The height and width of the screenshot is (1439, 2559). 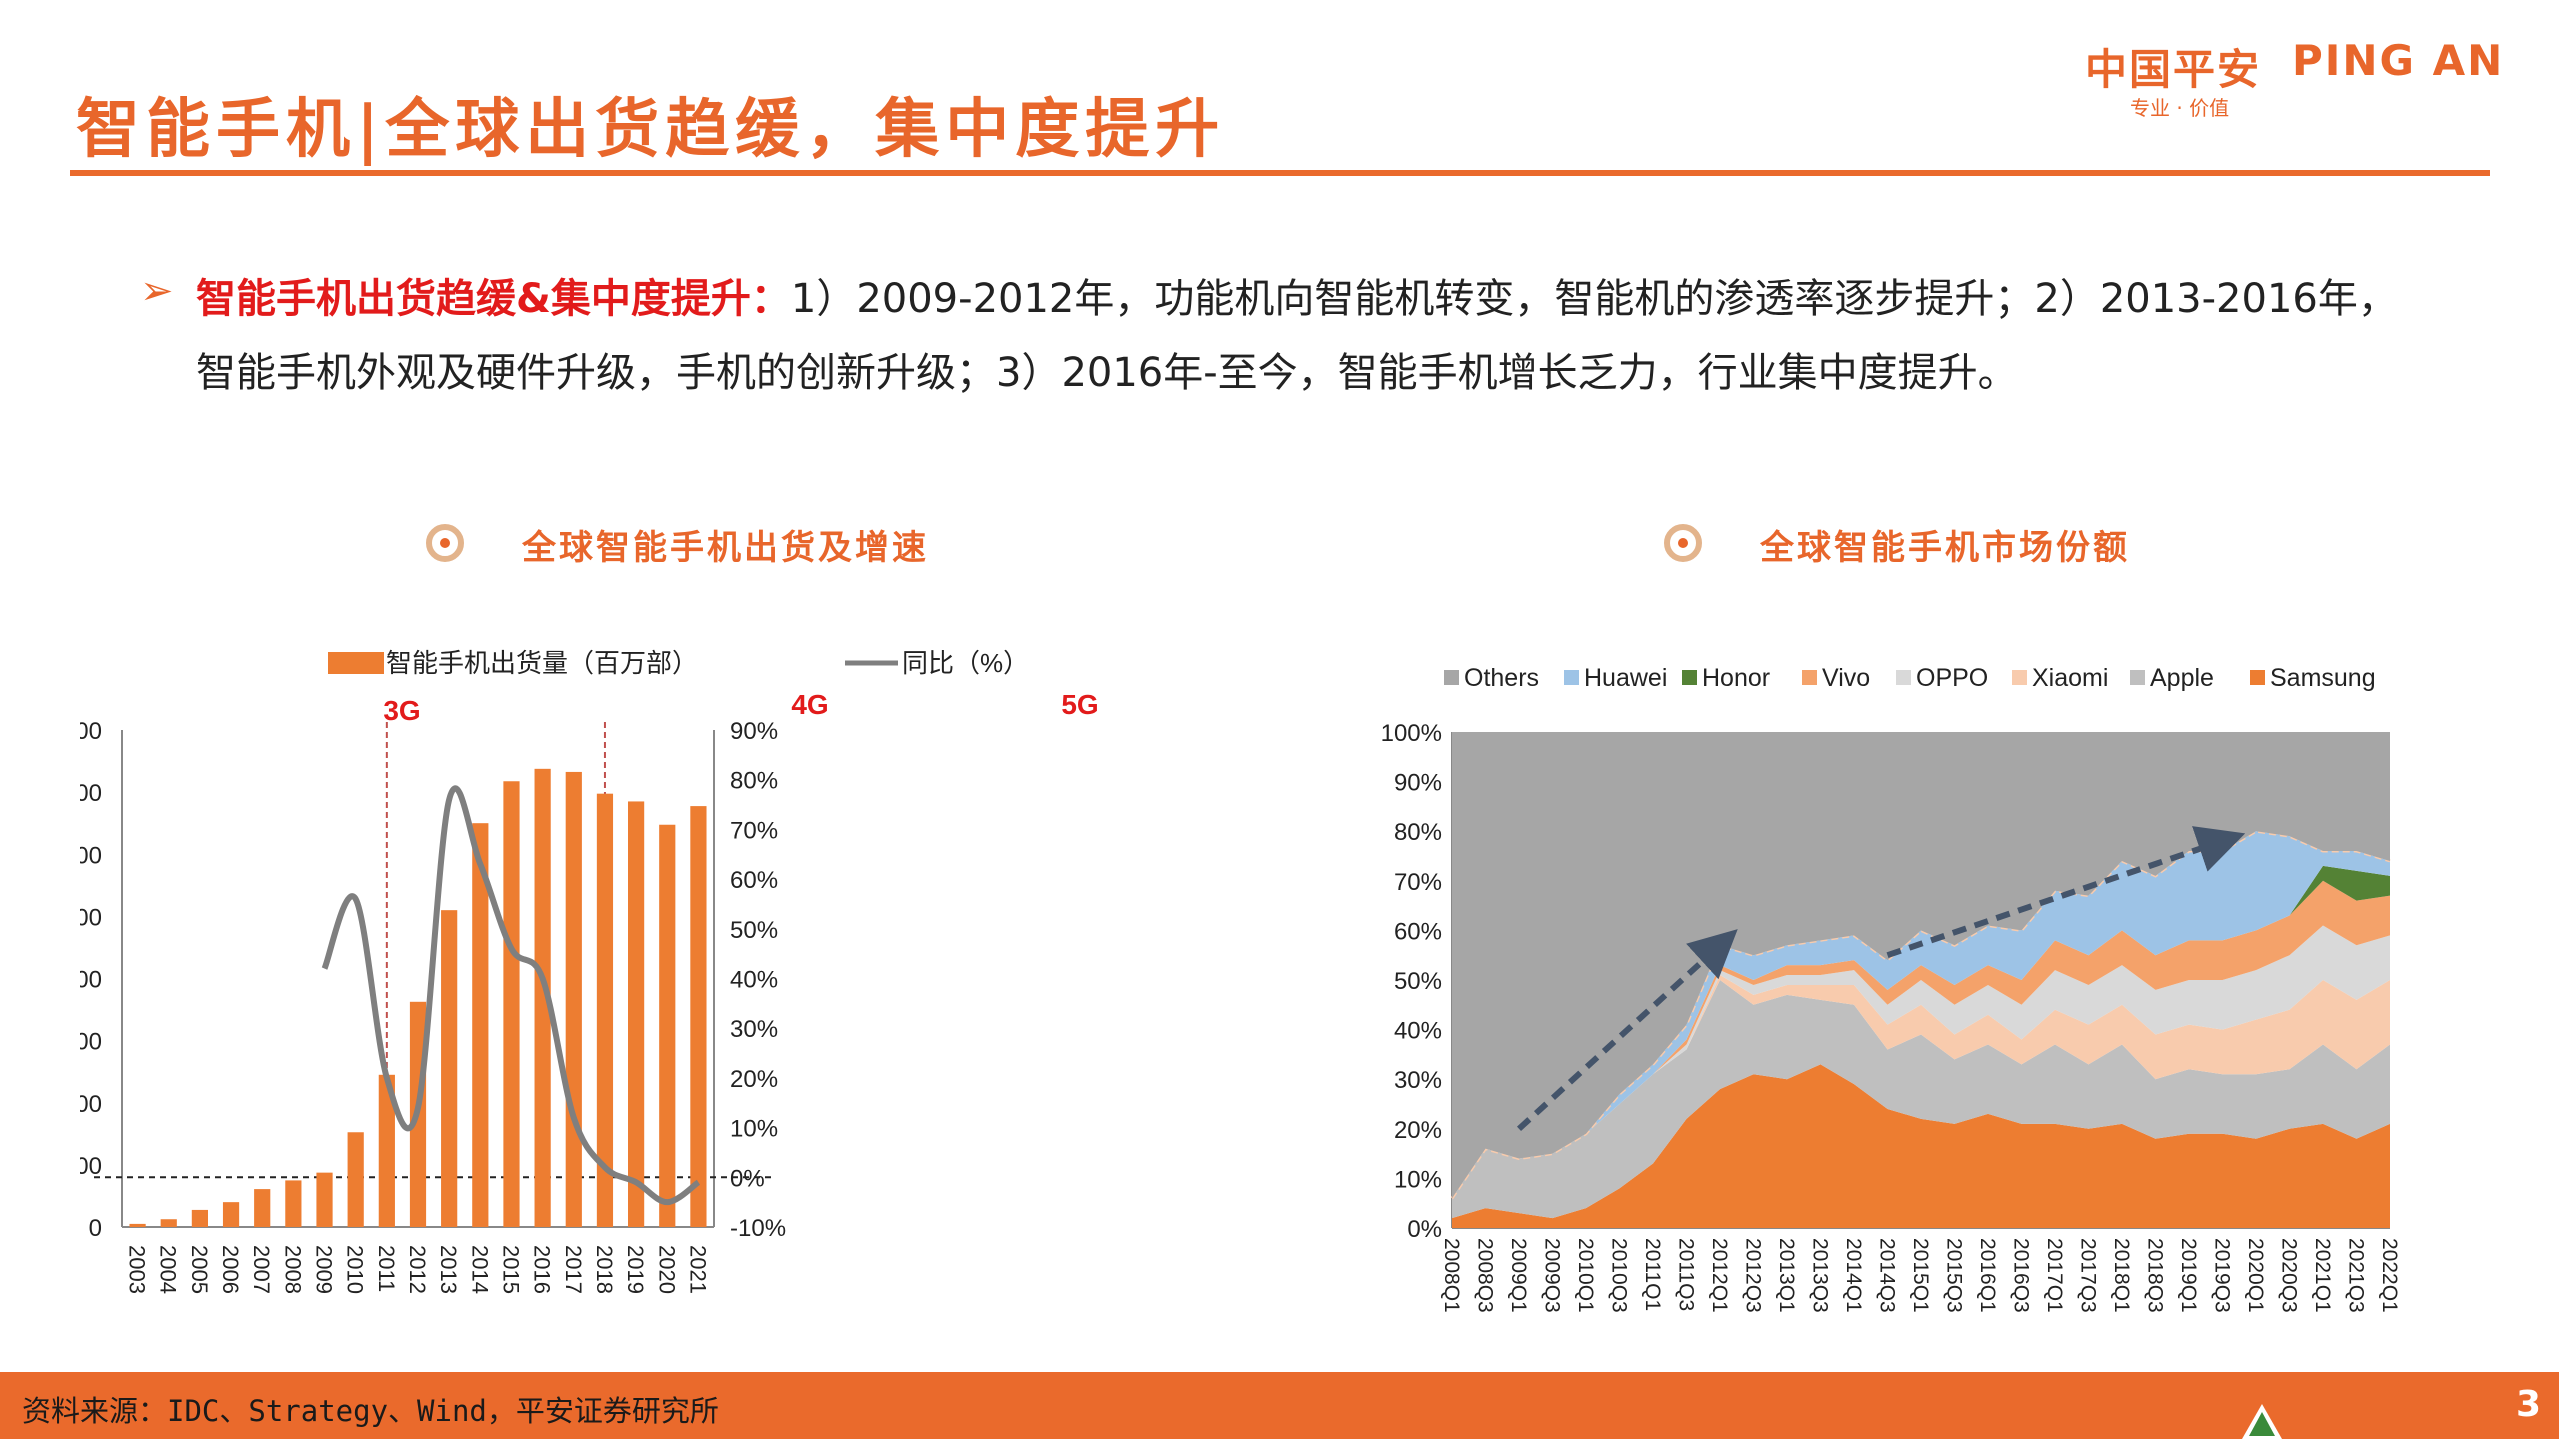 What do you see at coordinates (1887, 1275) in the screenshot?
I see `x-tick-label: 2014Q3` at bounding box center [1887, 1275].